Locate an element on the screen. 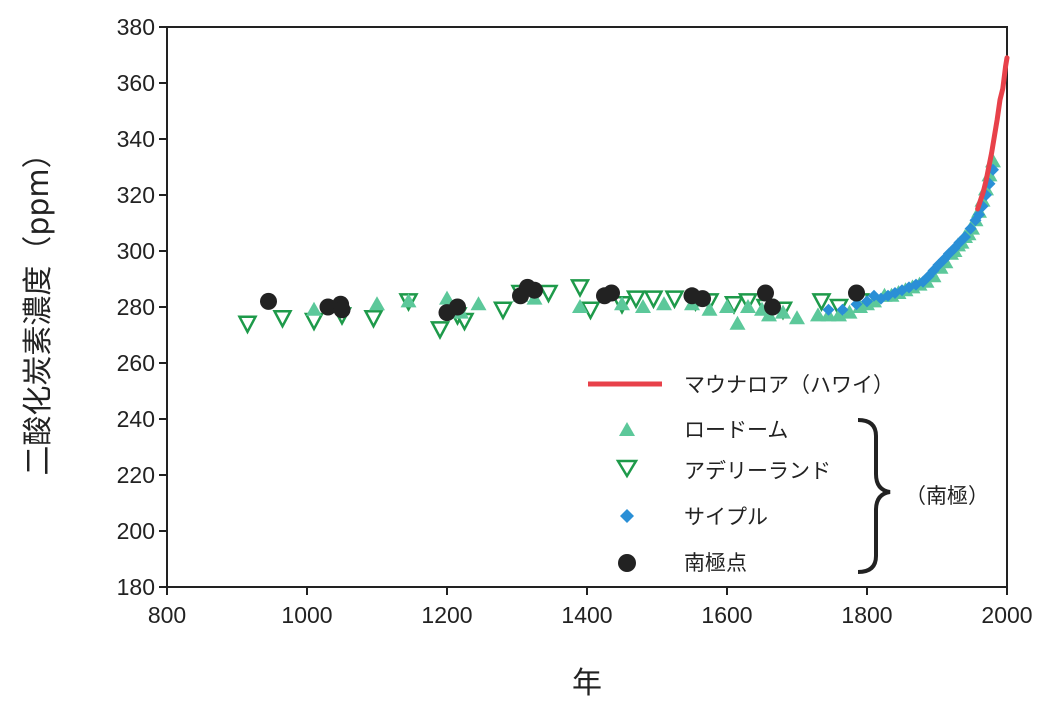  y-tick-label: 200 is located at coordinates (136, 531).